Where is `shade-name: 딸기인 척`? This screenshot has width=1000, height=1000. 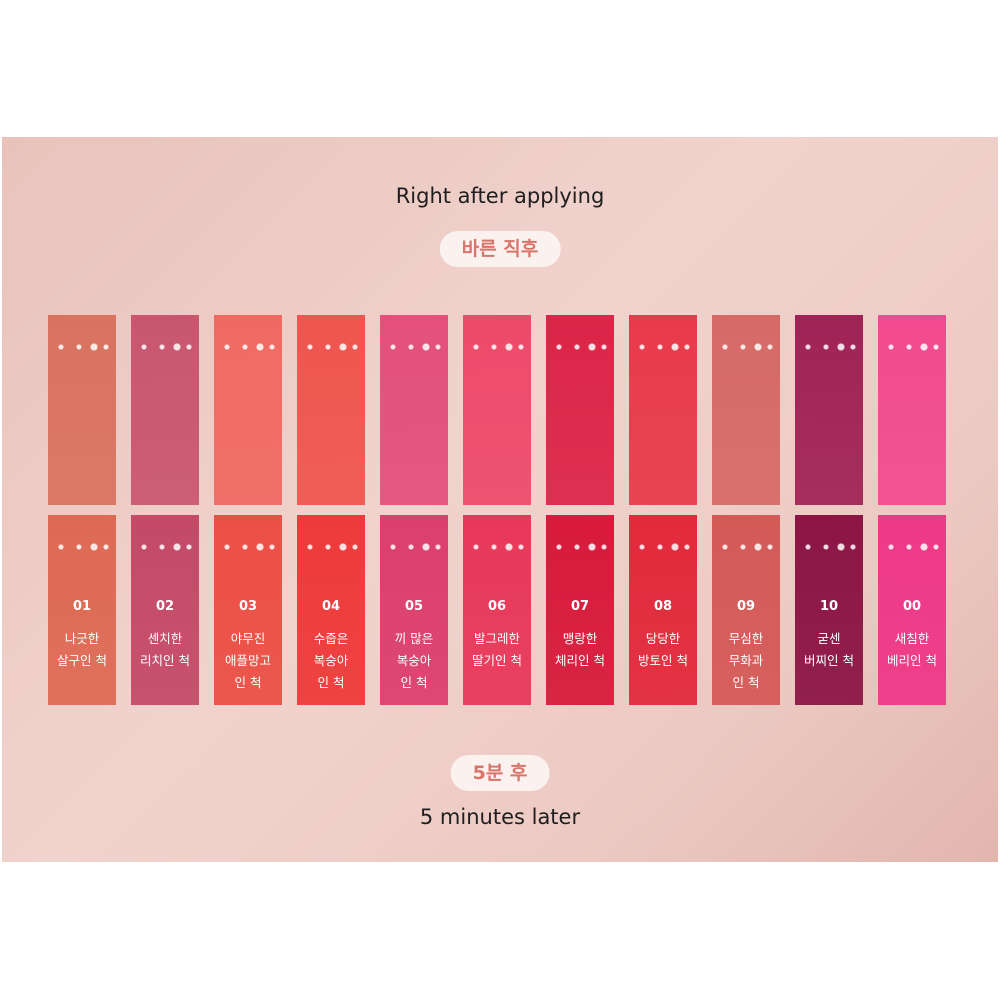
shade-name: 딸기인 척 is located at coordinates (497, 660).